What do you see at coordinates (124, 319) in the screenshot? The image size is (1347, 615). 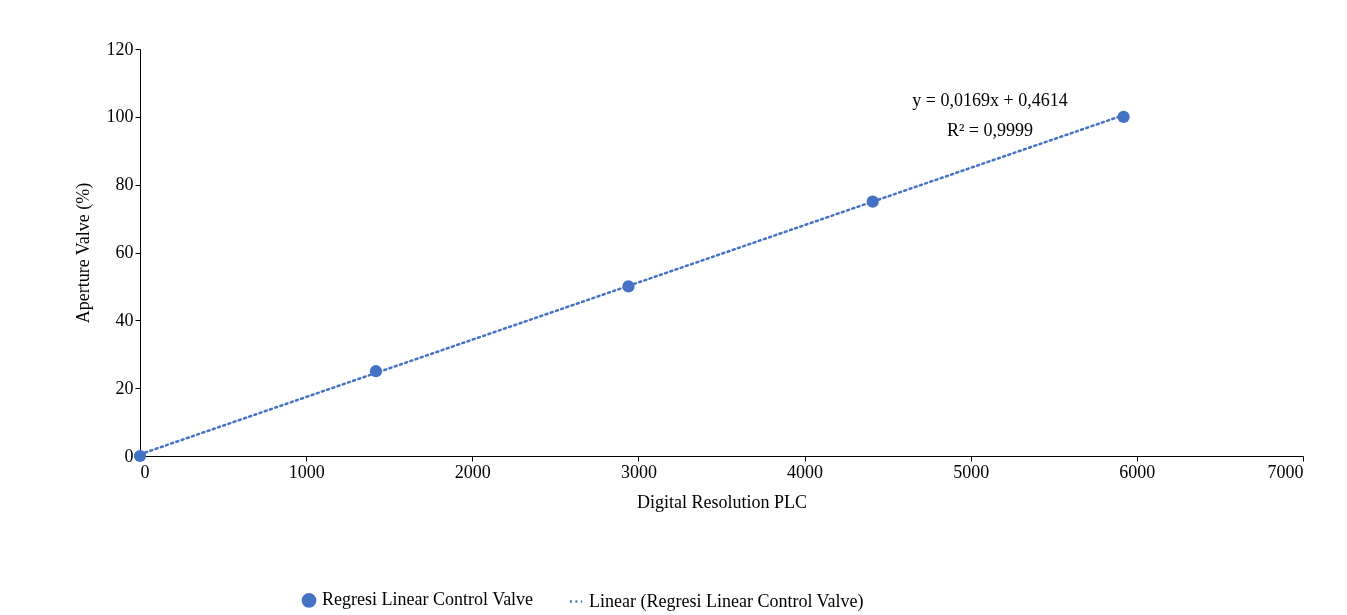 I see `y-tick-label: 40` at bounding box center [124, 319].